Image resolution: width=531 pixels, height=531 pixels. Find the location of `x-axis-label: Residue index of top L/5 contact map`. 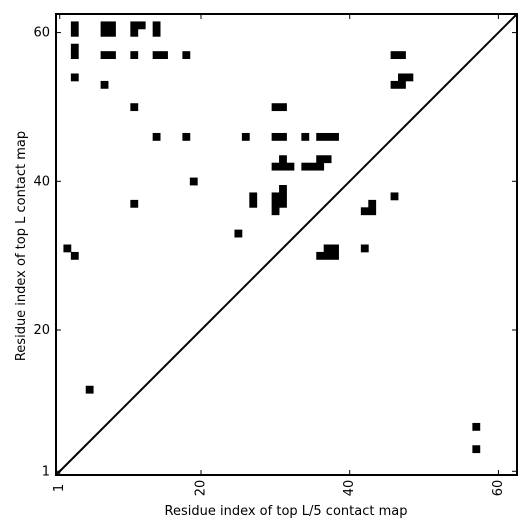

x-axis-label: Residue index of top L/5 contact map is located at coordinates (286, 511).